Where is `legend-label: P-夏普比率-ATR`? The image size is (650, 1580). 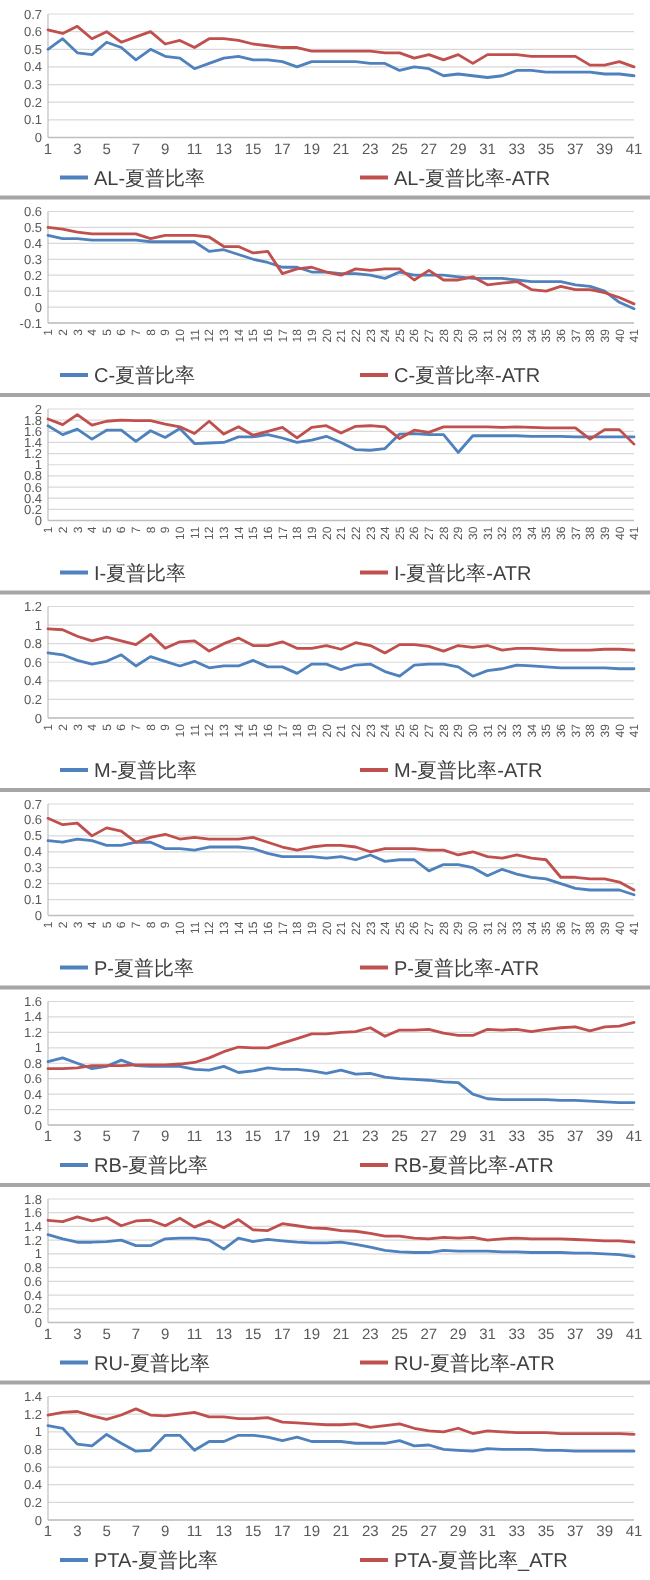 legend-label: P-夏普比率-ATR is located at coordinates (467, 968).